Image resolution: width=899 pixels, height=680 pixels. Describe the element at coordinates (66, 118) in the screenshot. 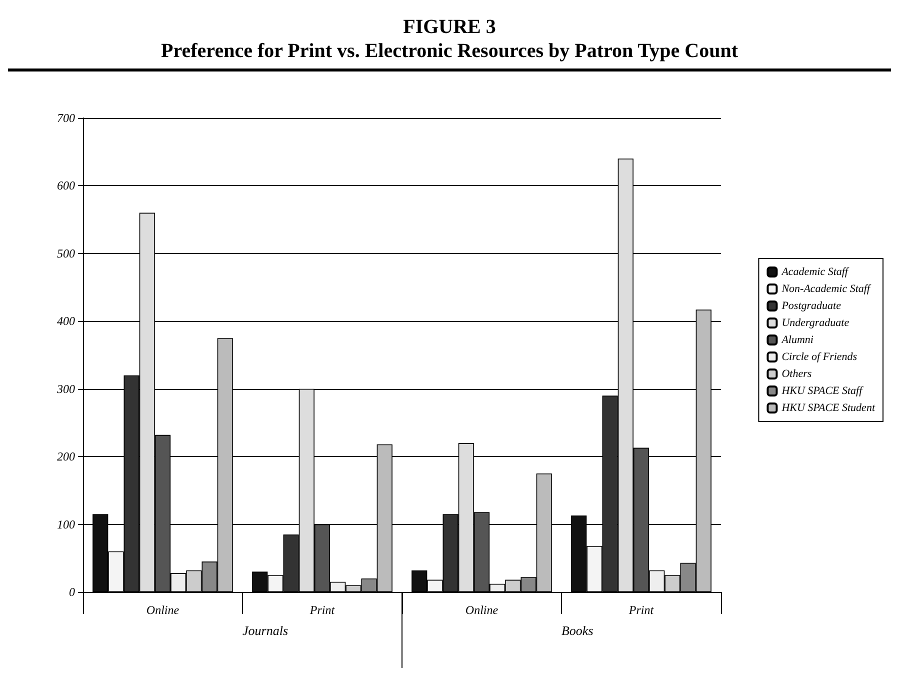

I see `y-tick-label: 700` at that location.